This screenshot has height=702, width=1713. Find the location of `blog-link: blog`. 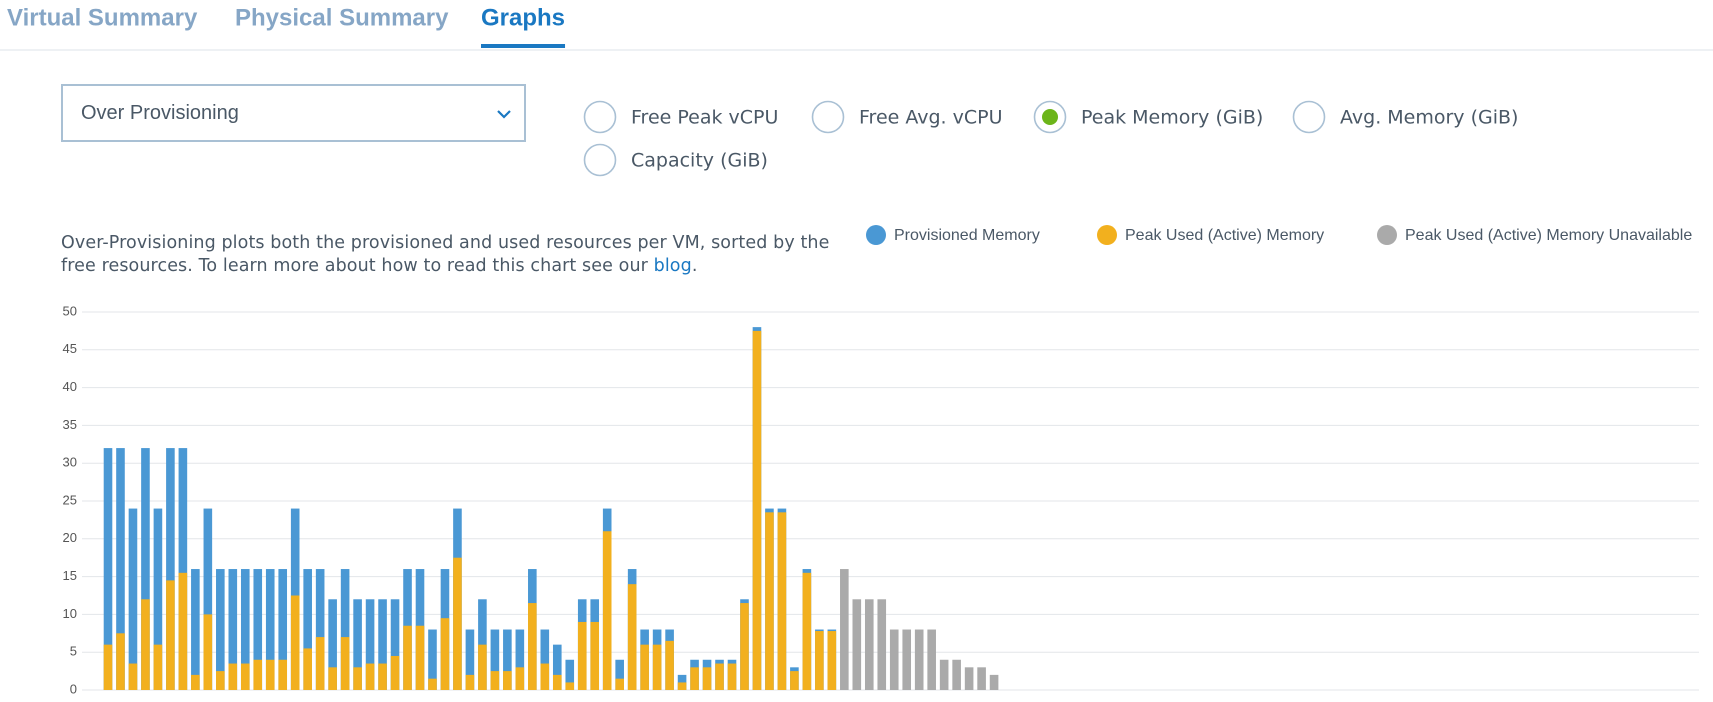

blog-link: blog is located at coordinates (672, 266).